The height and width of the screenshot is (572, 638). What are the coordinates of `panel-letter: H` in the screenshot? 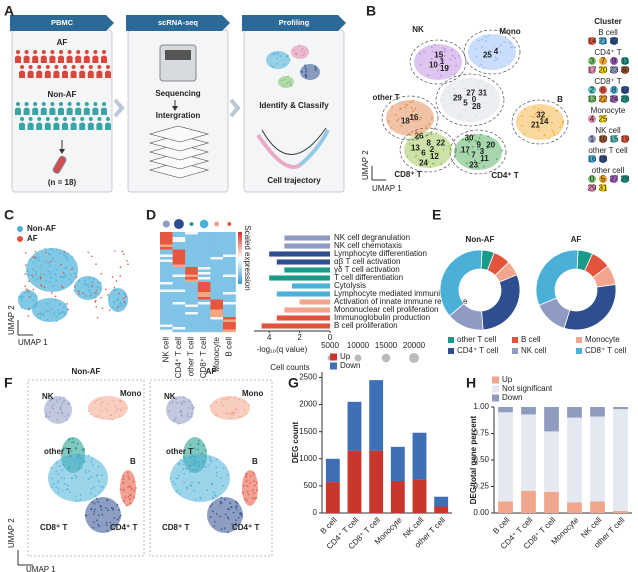 It's located at (471, 383).